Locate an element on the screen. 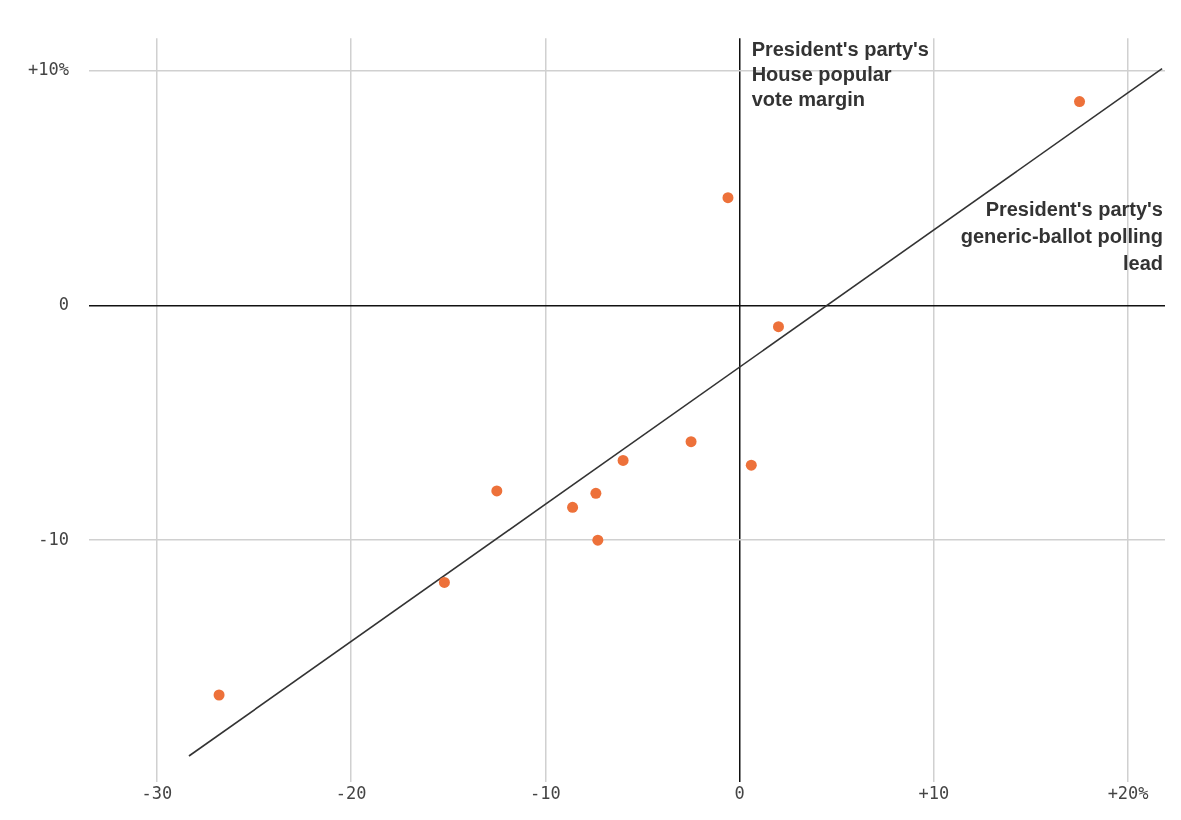 This screenshot has width=1181, height=820. y-tick-label: +10% is located at coordinates (48, 69).